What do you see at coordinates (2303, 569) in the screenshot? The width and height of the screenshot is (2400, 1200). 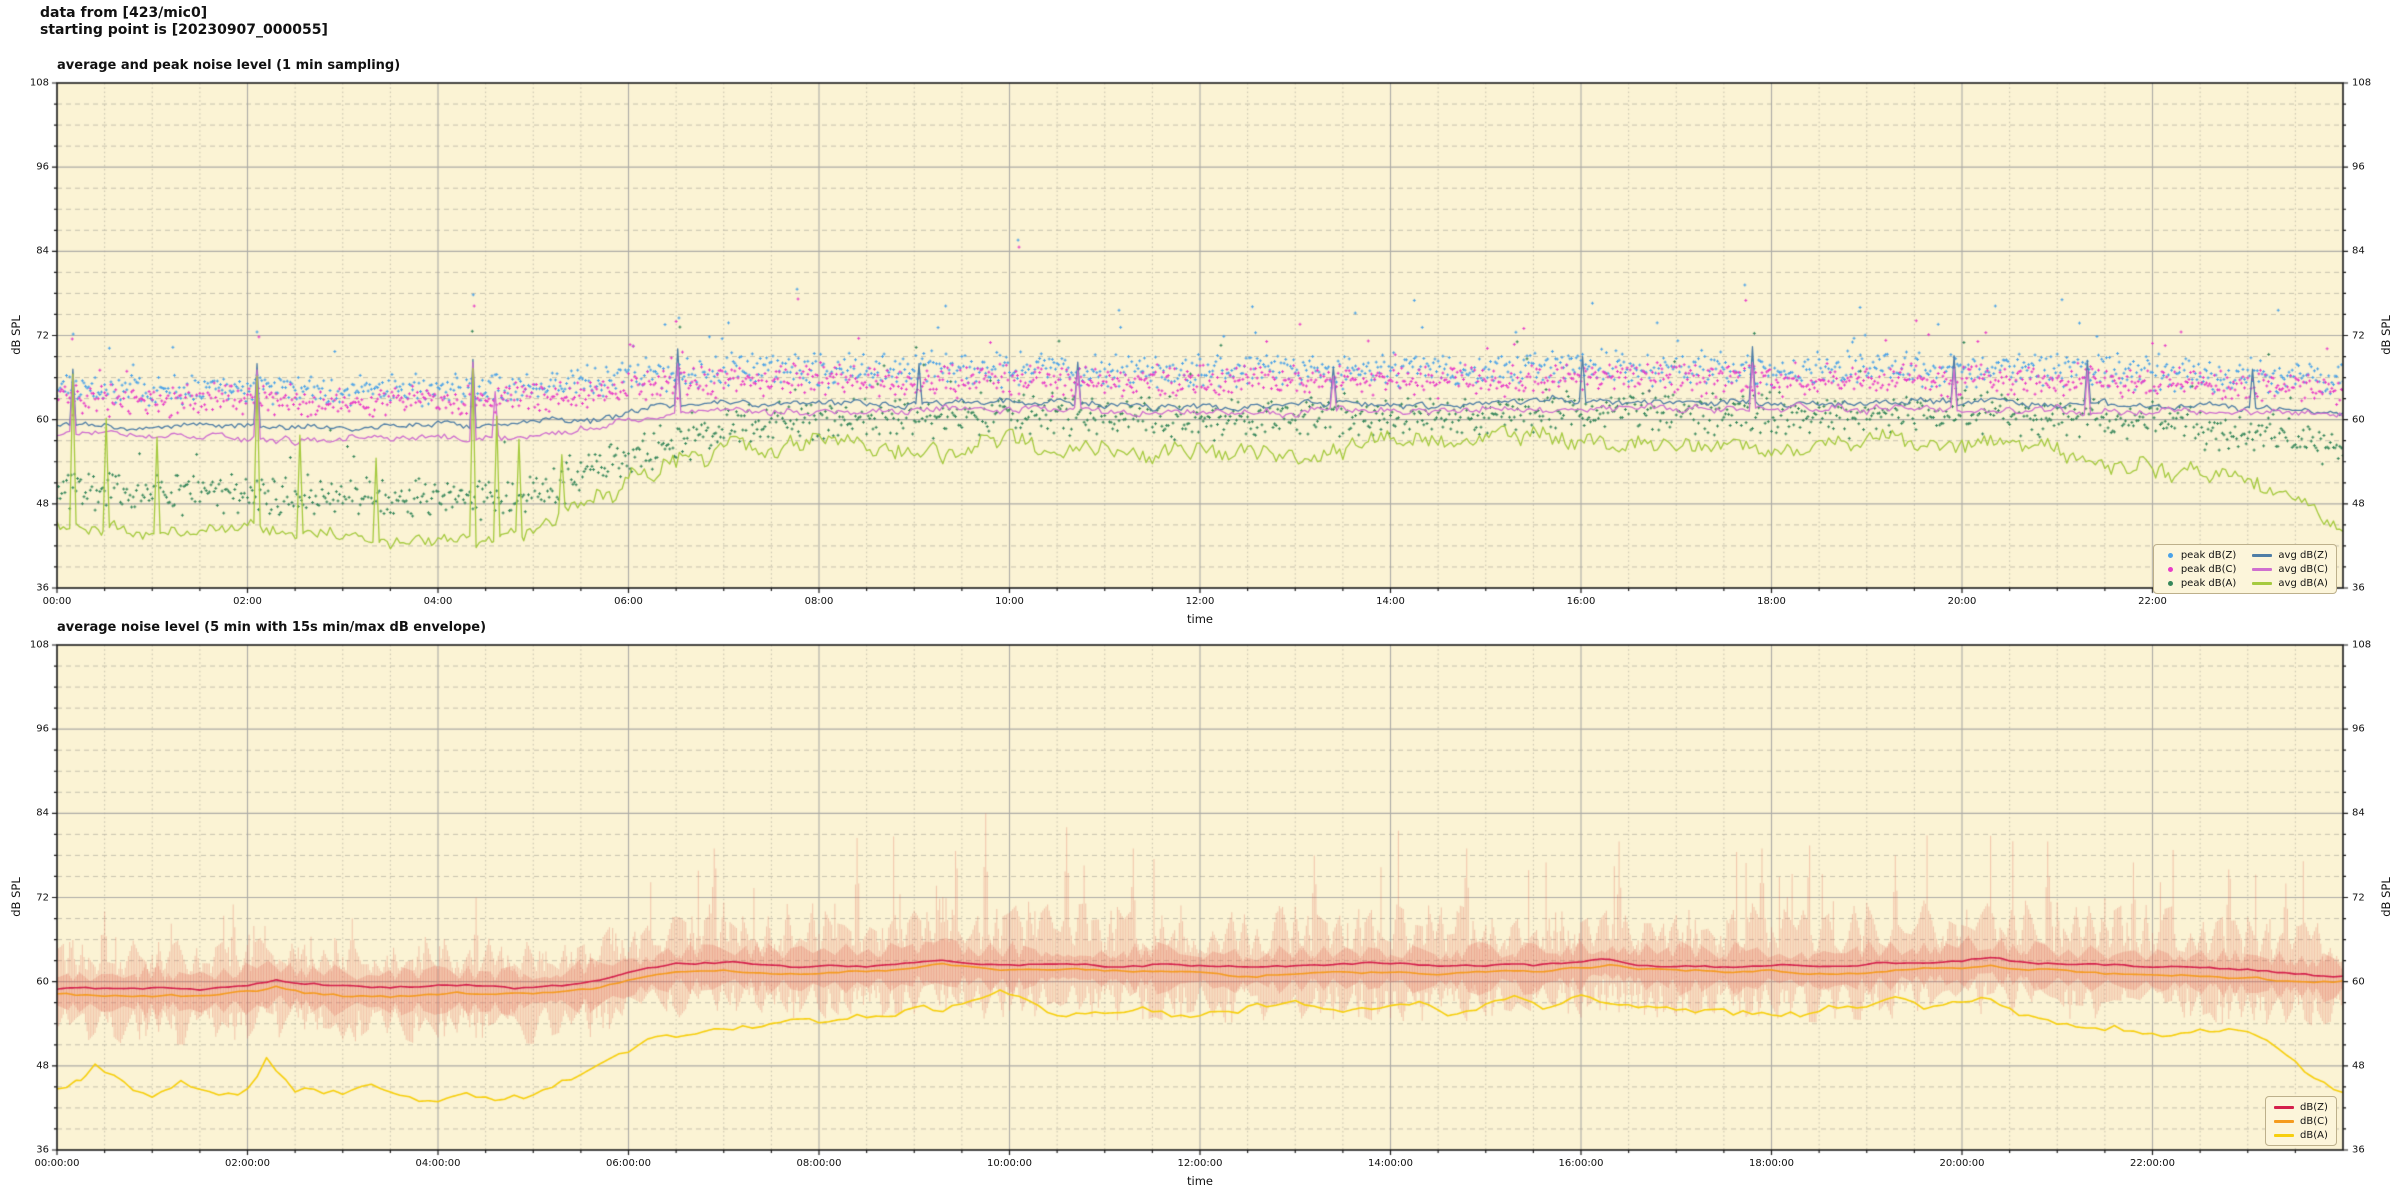 I see `legend-label: avg dB(C)` at bounding box center [2303, 569].